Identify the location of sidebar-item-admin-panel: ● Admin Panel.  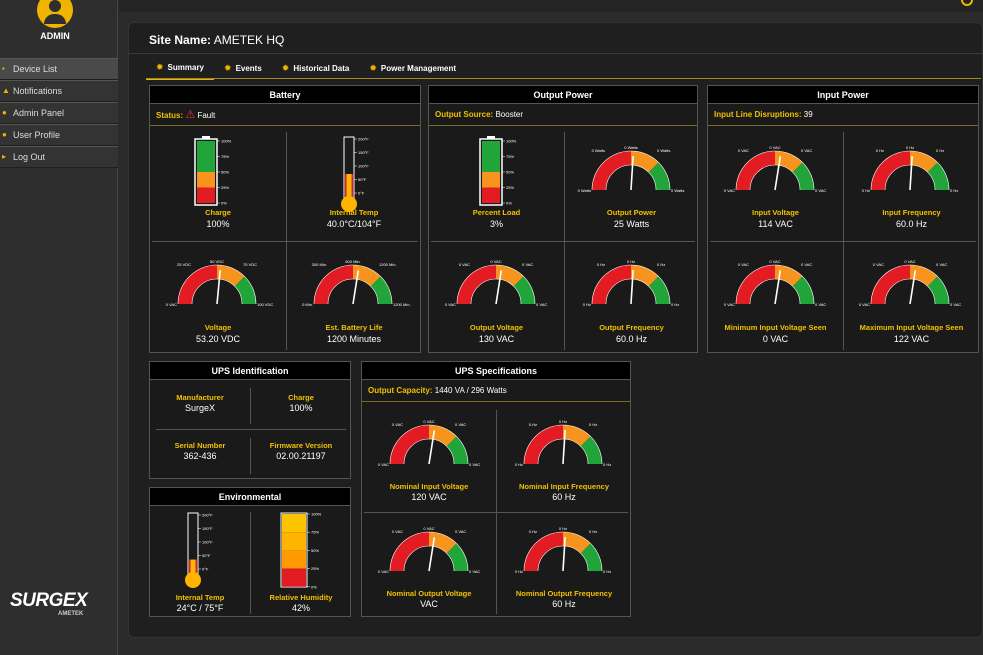
(59, 113).